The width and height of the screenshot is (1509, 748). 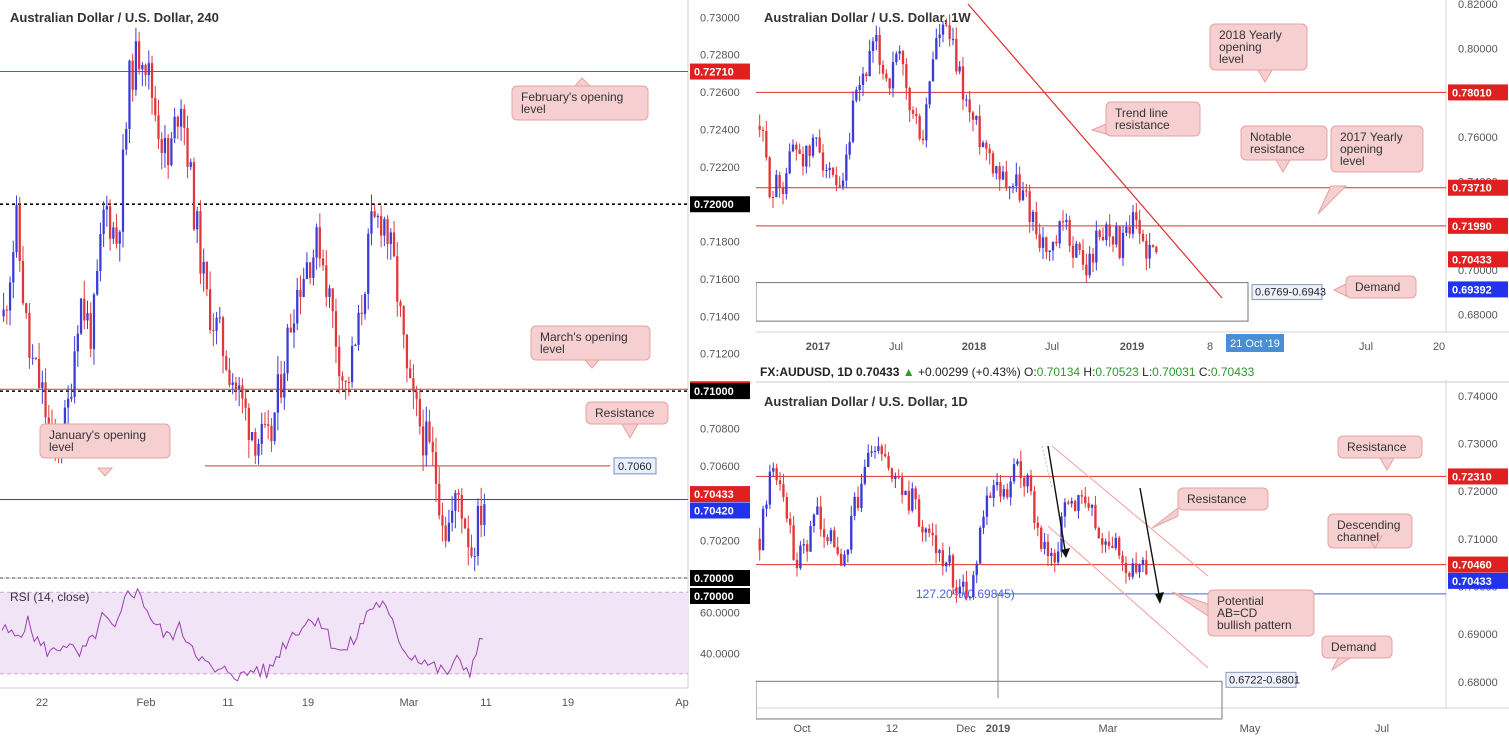 I want to click on rsi-y-tick: 40.0000, so click(x=720, y=654).